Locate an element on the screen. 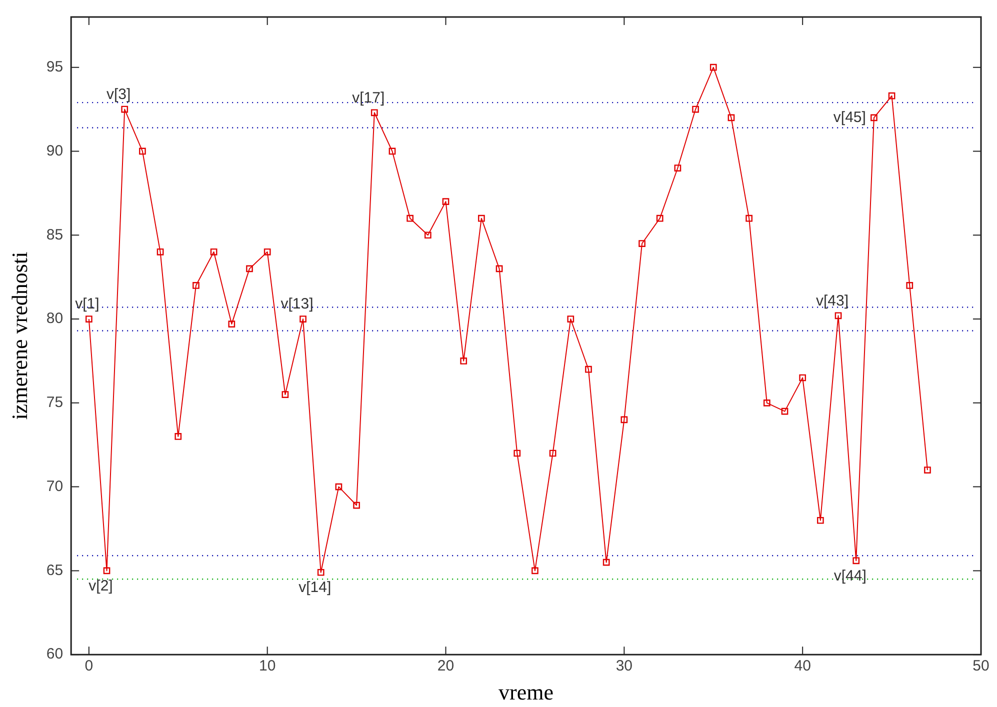 This screenshot has height=707, width=997. y-axis-title: izmerene vrednosti is located at coordinates (19, 336).